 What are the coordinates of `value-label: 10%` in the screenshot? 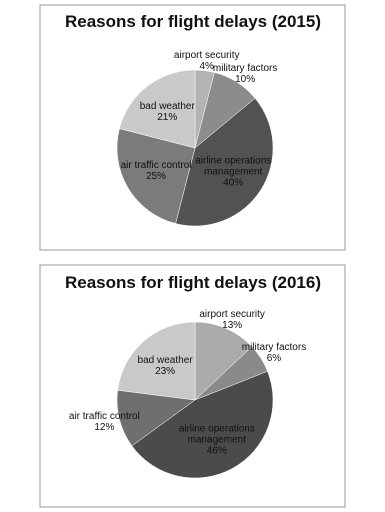 It's located at (245, 80).